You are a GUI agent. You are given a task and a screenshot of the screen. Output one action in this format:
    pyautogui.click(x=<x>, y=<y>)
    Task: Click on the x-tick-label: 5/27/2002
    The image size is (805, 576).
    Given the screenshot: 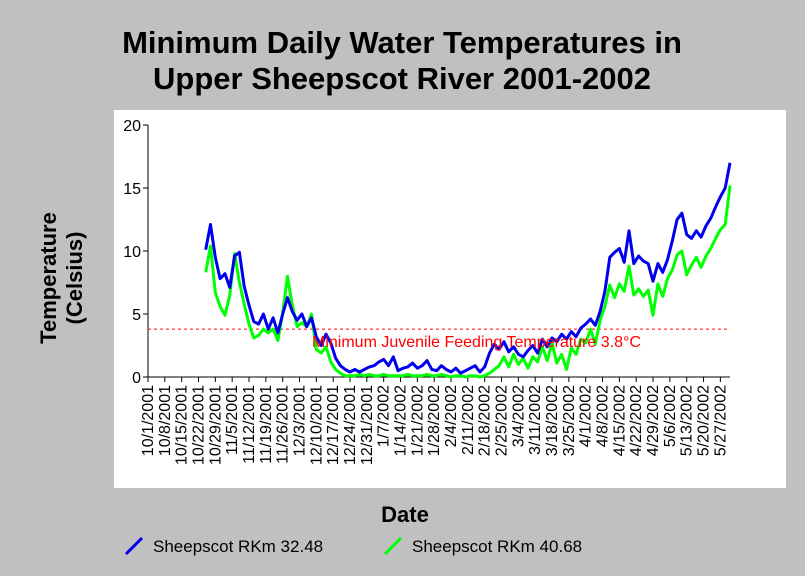 What is the action you would take?
    pyautogui.click(x=720, y=420)
    